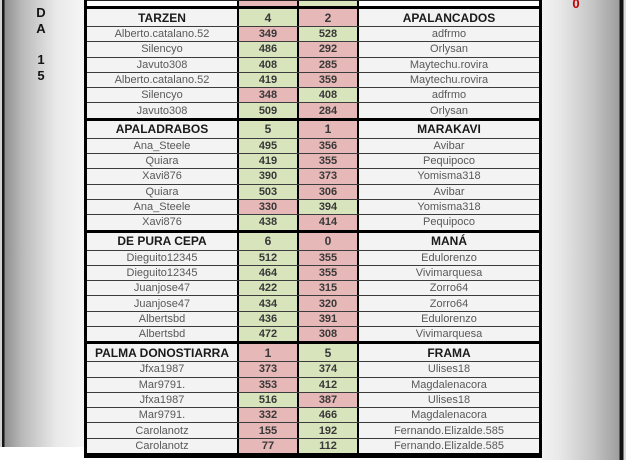 The width and height of the screenshot is (626, 460). What do you see at coordinates (269, 241) in the screenshot?
I see `home-score-cell: 6` at bounding box center [269, 241].